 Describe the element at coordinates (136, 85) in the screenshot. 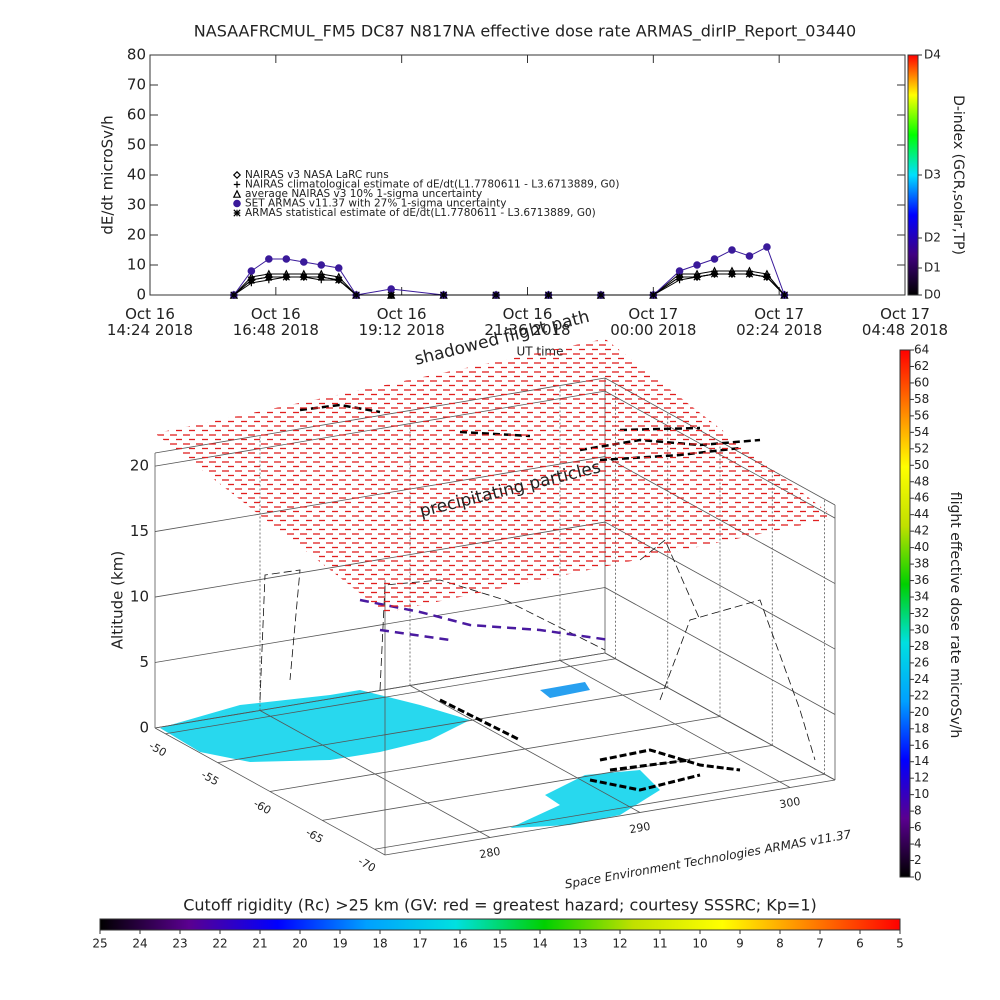

I see `y-tick-label: 70` at that location.